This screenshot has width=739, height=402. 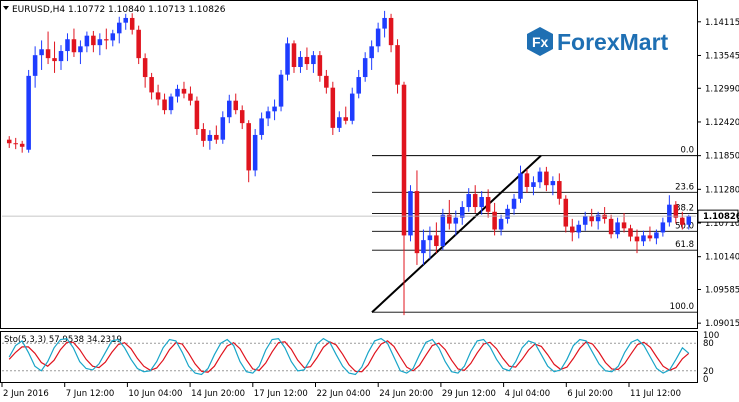 I want to click on trend-line, so click(x=456, y=233).